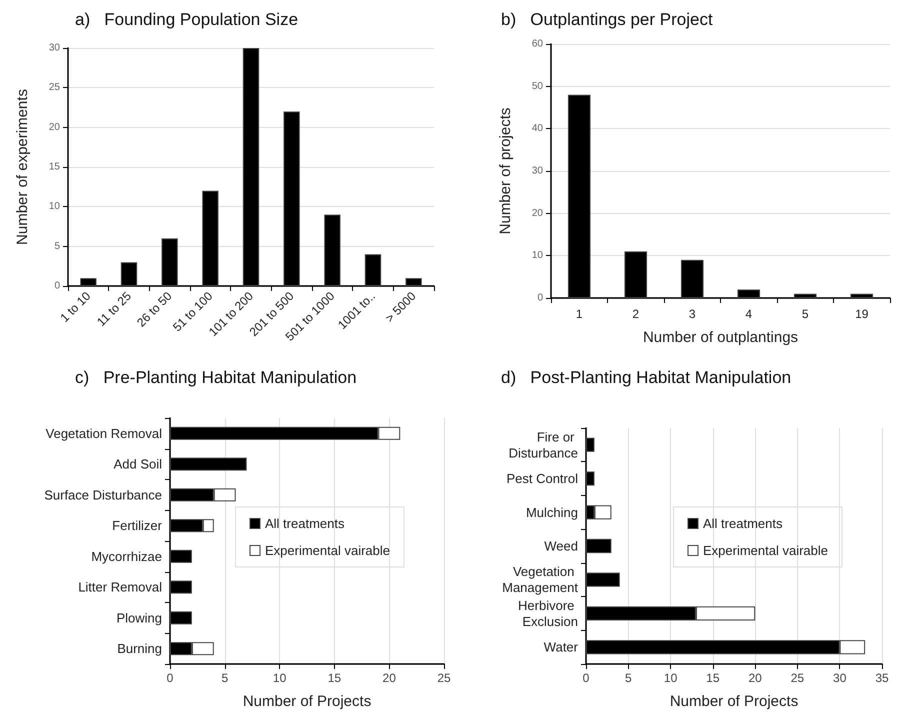 This screenshot has height=717, width=912. Describe the element at coordinates (114, 308) in the screenshot. I see `x-tick-label: 11 to 25` at that location.